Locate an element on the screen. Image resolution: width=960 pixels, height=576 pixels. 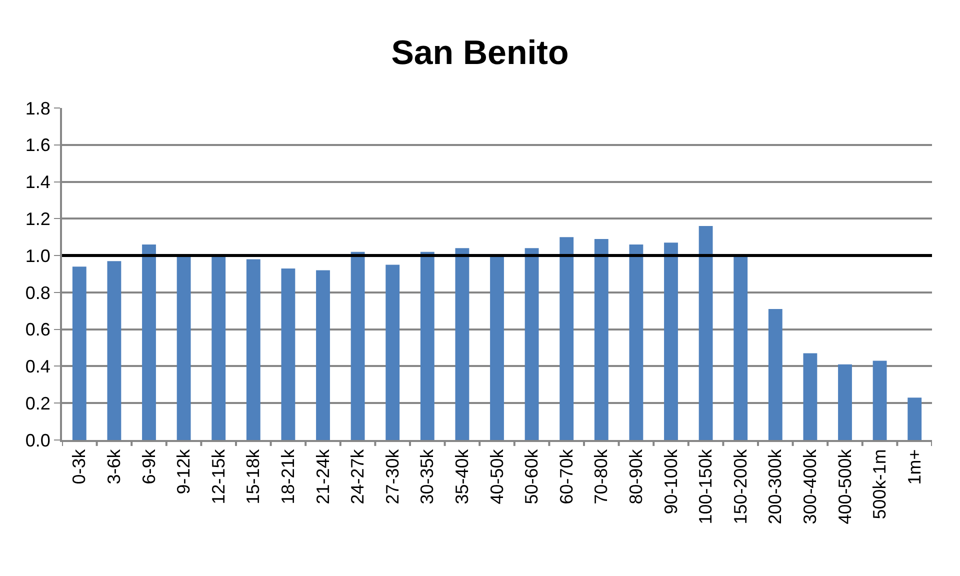
x-tick-label: 24-27k is located at coordinates (358, 476).